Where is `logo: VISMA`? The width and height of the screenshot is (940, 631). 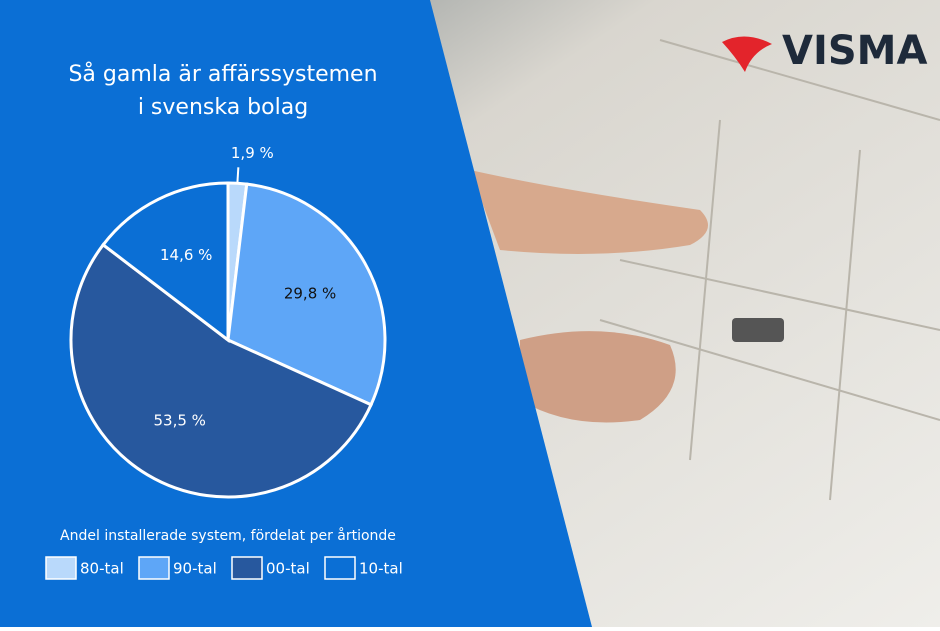
logo: VISMA is located at coordinates (854, 51).